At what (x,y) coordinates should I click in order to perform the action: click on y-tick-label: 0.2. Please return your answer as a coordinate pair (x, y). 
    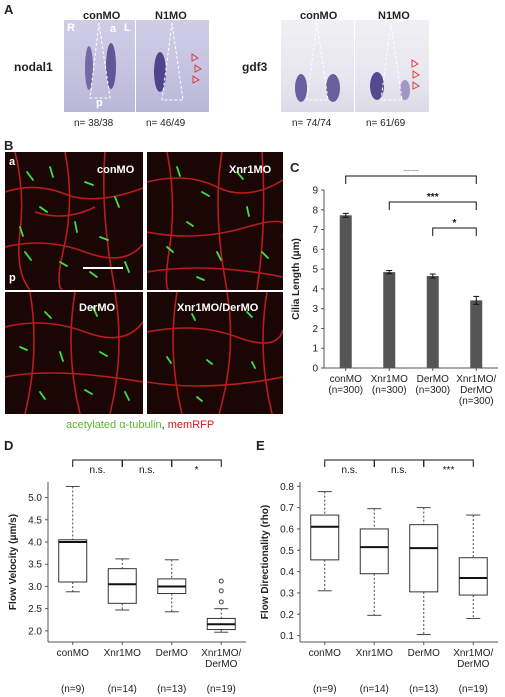
    Looking at the image, I should click on (287, 615).